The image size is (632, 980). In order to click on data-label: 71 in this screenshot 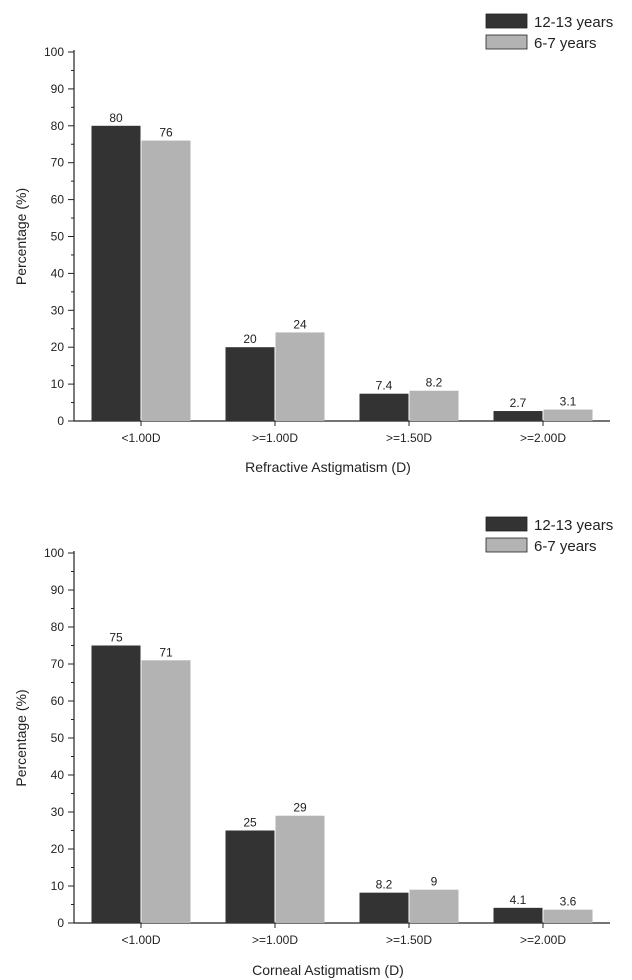, I will do `click(166, 652)`.